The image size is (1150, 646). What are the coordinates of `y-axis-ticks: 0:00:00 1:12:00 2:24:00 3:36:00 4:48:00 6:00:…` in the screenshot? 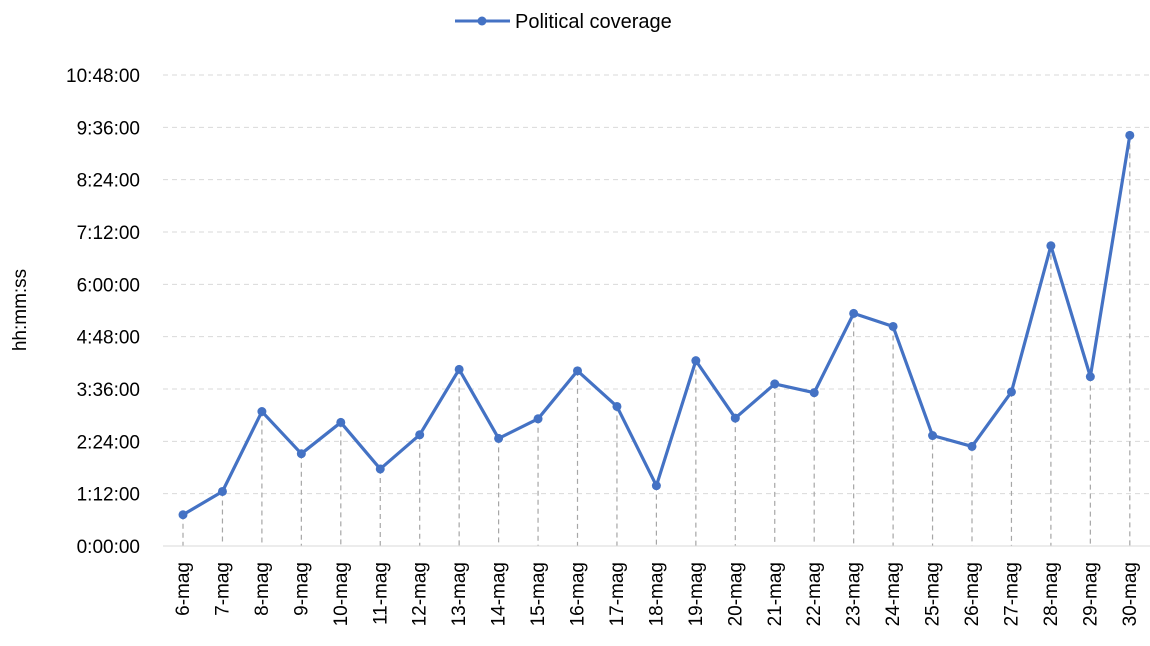 It's located at (103, 312).